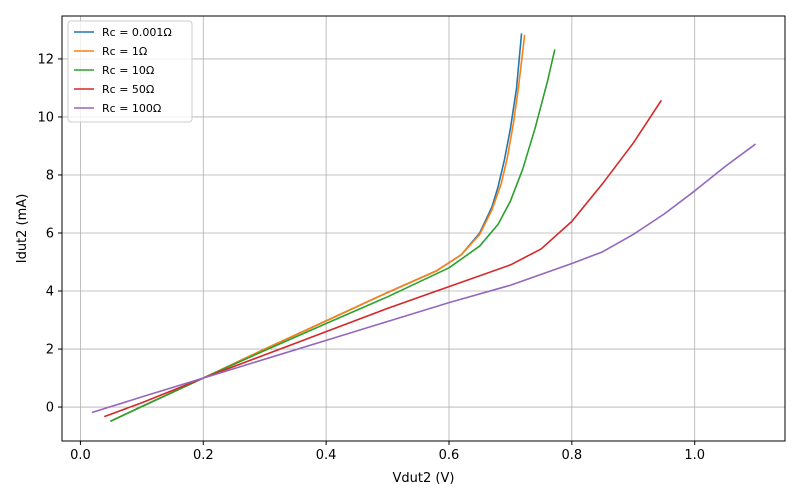 Image resolution: width=800 pixels, height=500 pixels. What do you see at coordinates (203, 455) in the screenshot?
I see `x-tick-label: 0.2` at bounding box center [203, 455].